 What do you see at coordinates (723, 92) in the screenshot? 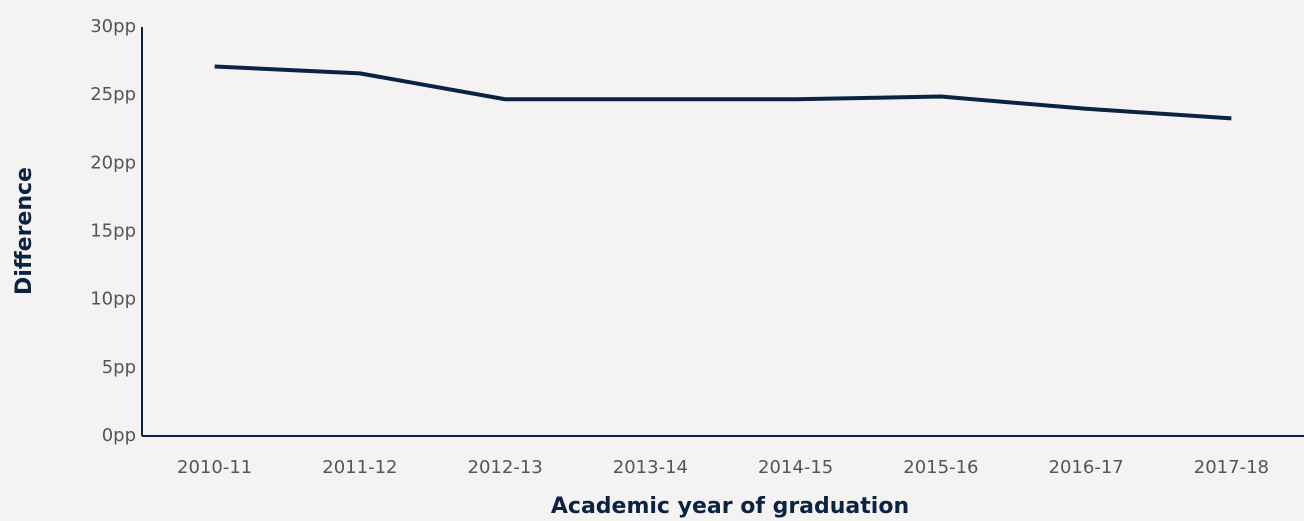
I see `data-line` at bounding box center [723, 92].